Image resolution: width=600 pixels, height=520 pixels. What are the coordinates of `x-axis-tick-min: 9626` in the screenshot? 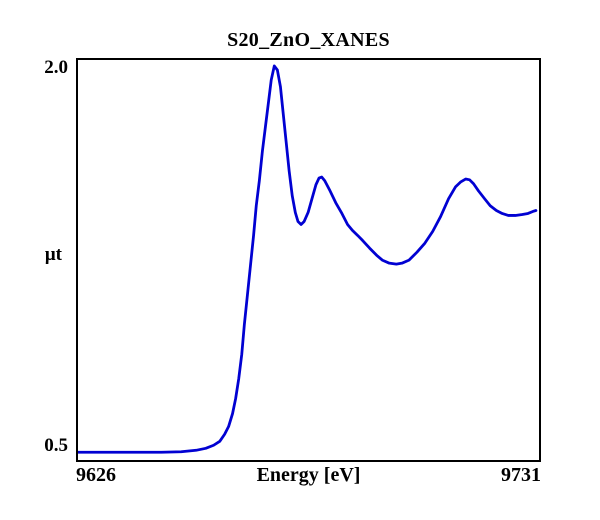 It's located at (96, 475).